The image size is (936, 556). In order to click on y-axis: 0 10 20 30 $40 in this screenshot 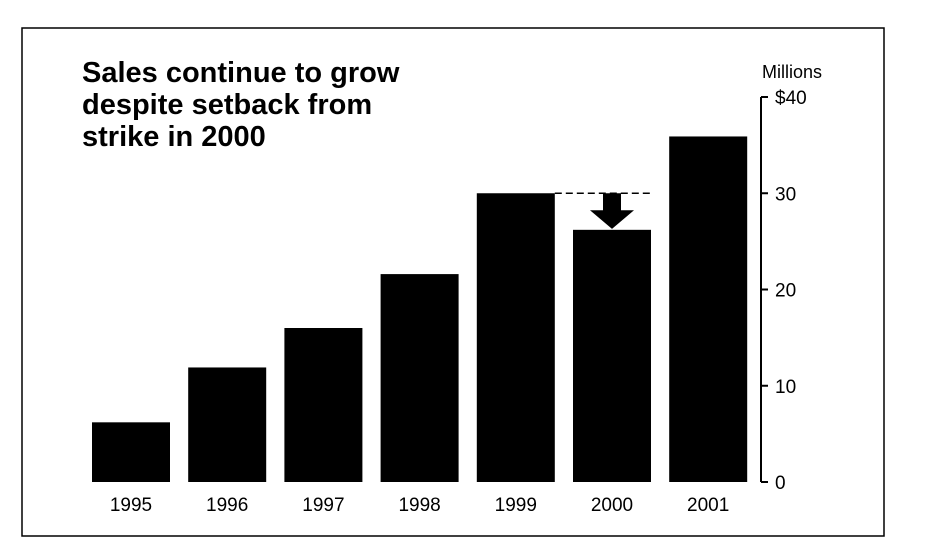, I will do `click(783, 291)`.